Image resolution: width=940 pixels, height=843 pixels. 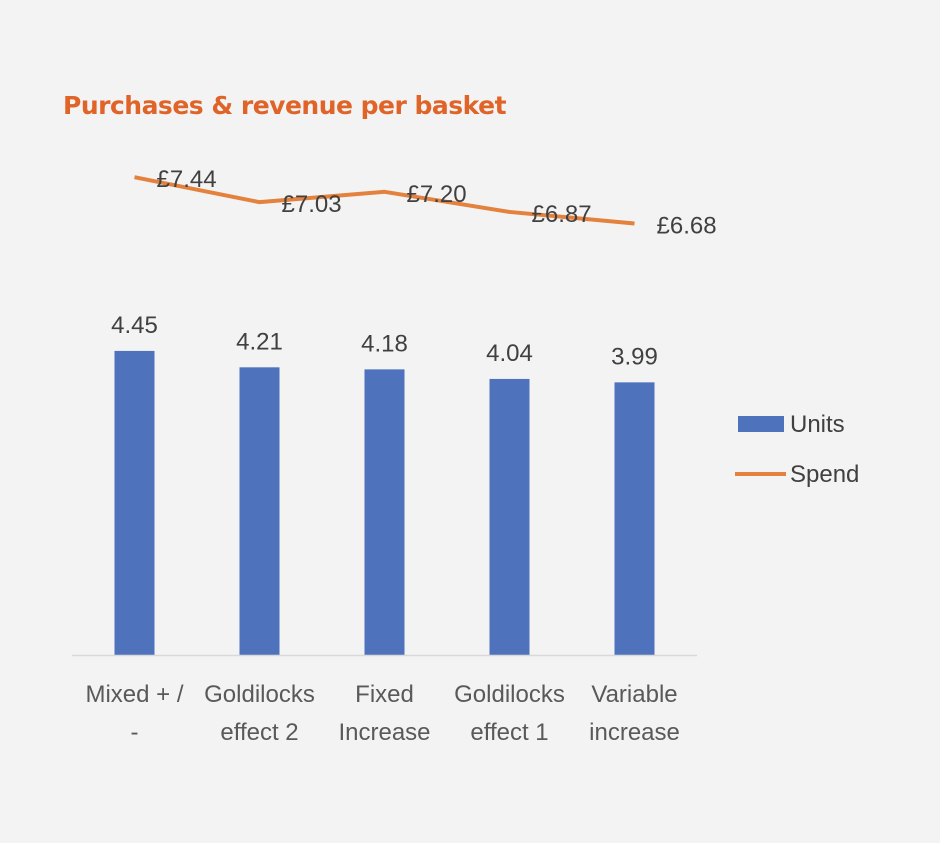 What do you see at coordinates (384, 694) in the screenshot?
I see `x-tick-label: Fixed` at bounding box center [384, 694].